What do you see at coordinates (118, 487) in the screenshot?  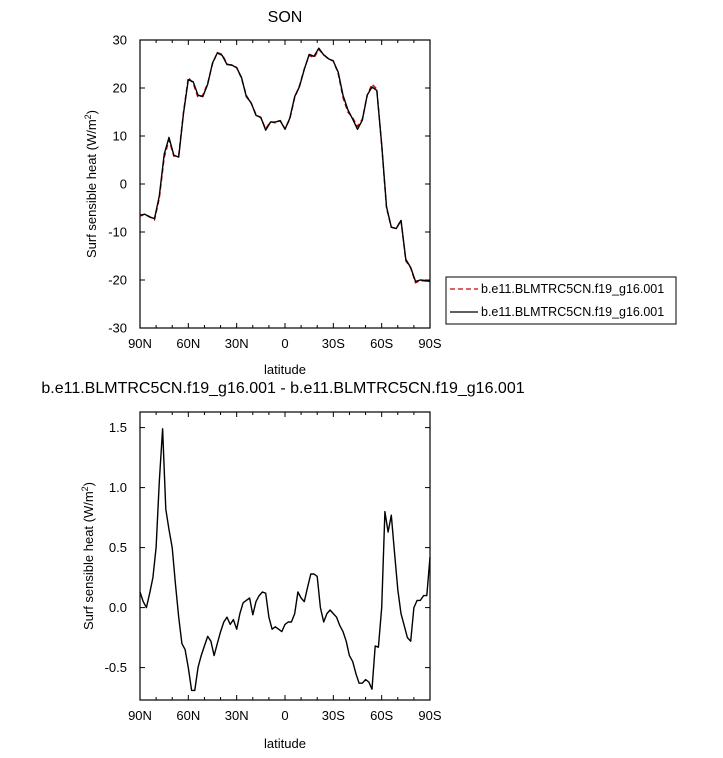 I see `y-tick-label: 1.0` at bounding box center [118, 487].